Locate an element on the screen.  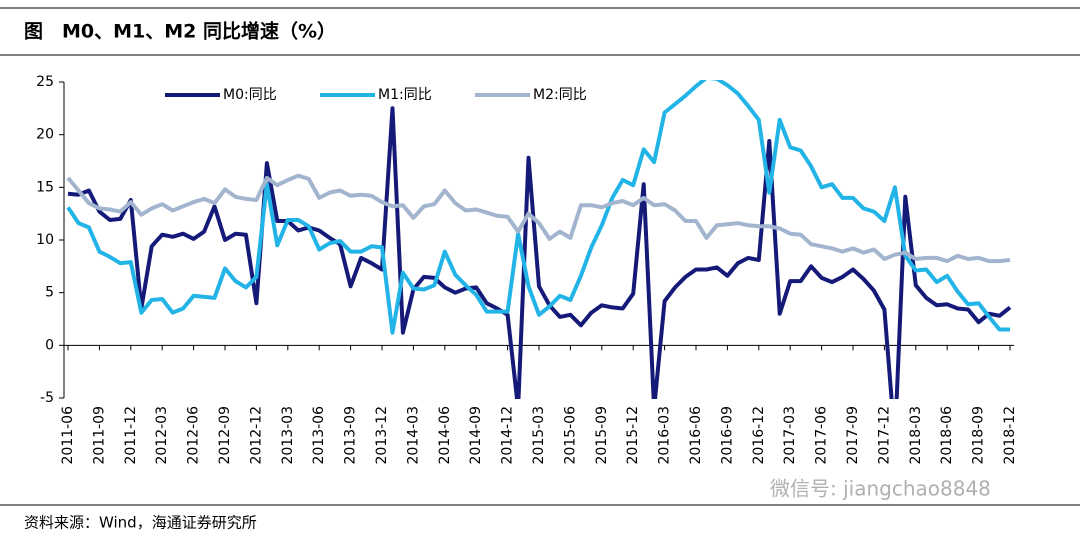
x-tick-label: 2014-03 is located at coordinates (413, 435).